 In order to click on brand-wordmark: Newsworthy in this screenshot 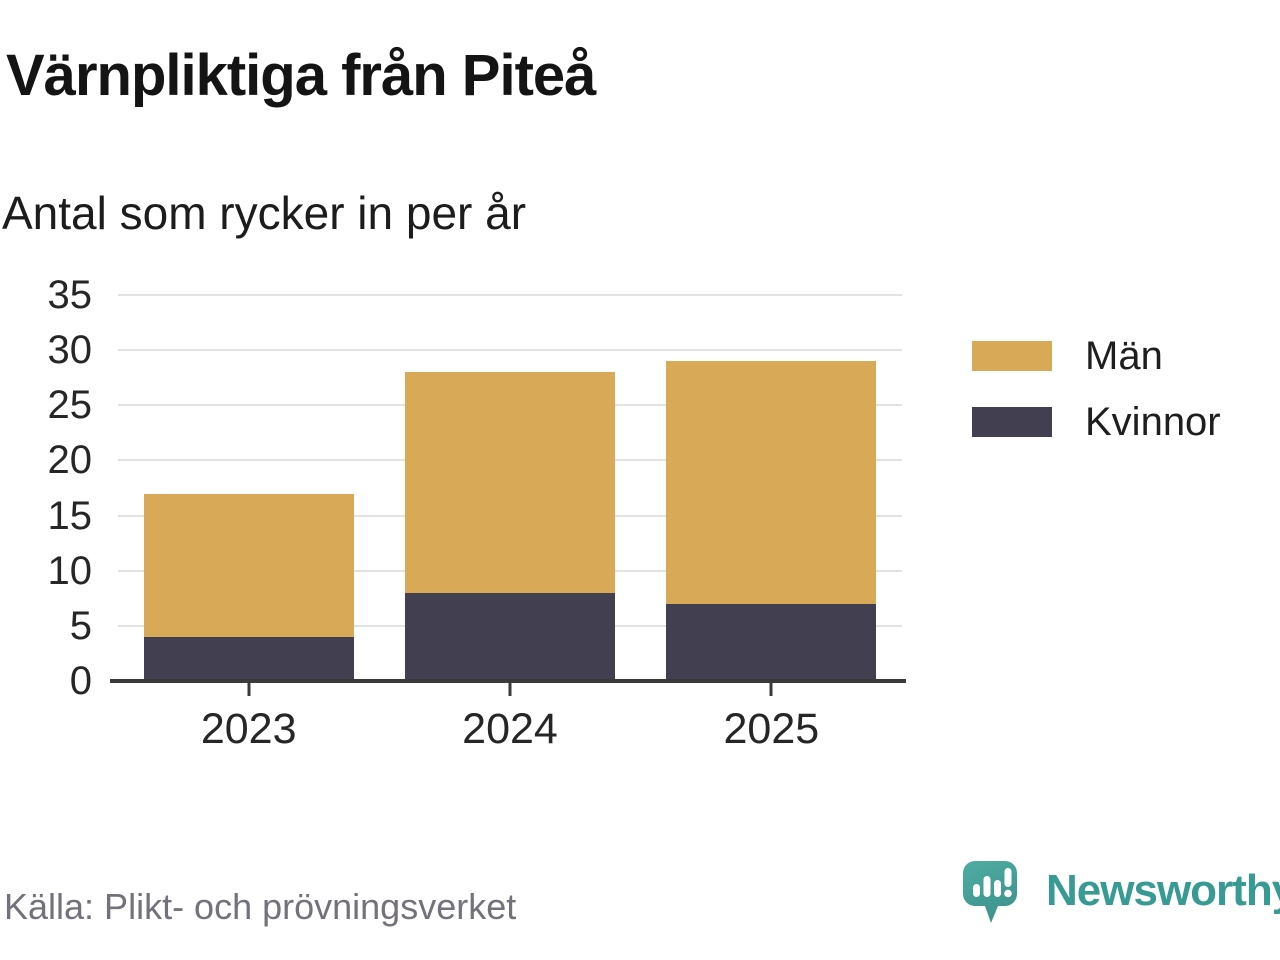, I will do `click(1163, 890)`.